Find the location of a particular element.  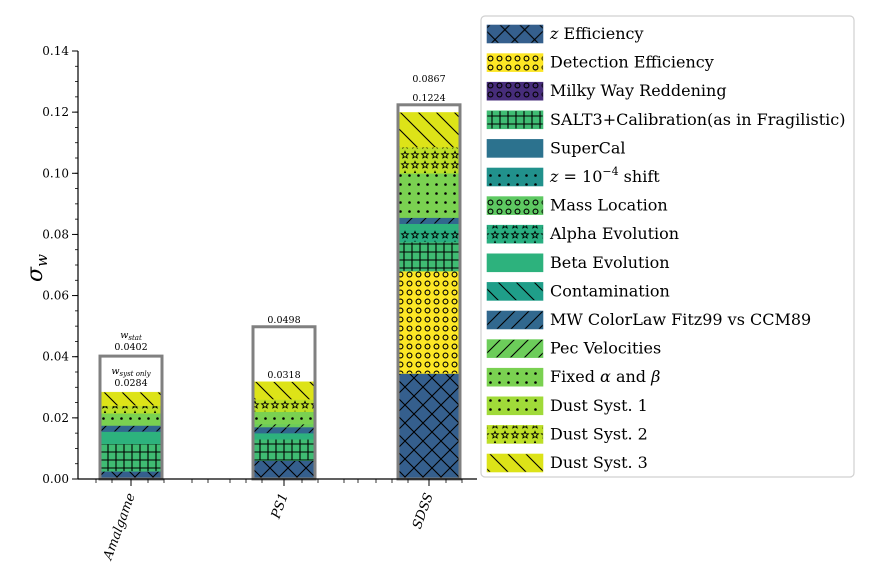

legend-label: MW ColorLaw Fitz99 vs CCM89 is located at coordinates (680, 319).